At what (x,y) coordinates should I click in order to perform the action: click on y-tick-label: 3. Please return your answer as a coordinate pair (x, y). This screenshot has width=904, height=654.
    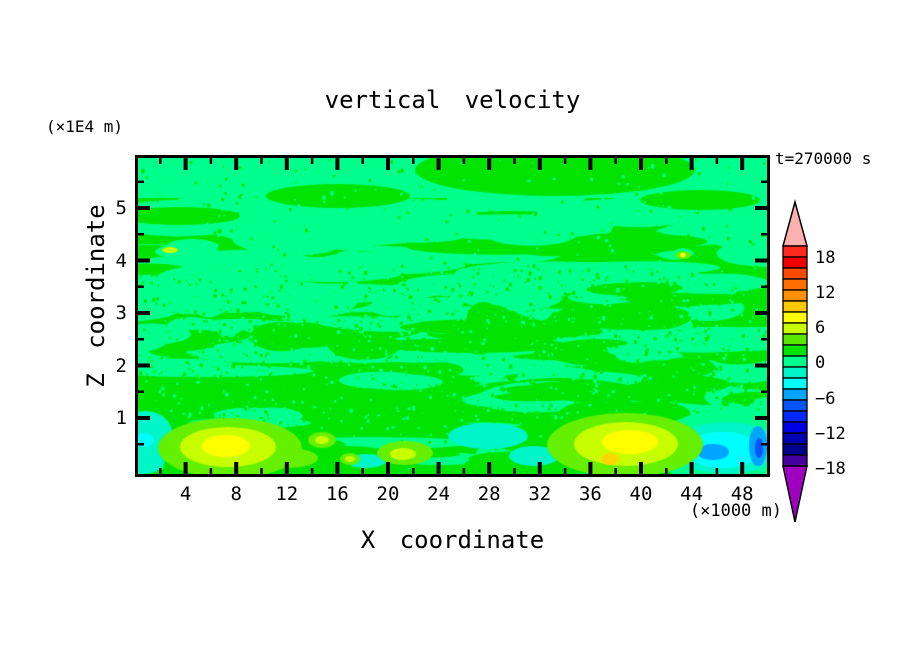
    Looking at the image, I should click on (121, 313).